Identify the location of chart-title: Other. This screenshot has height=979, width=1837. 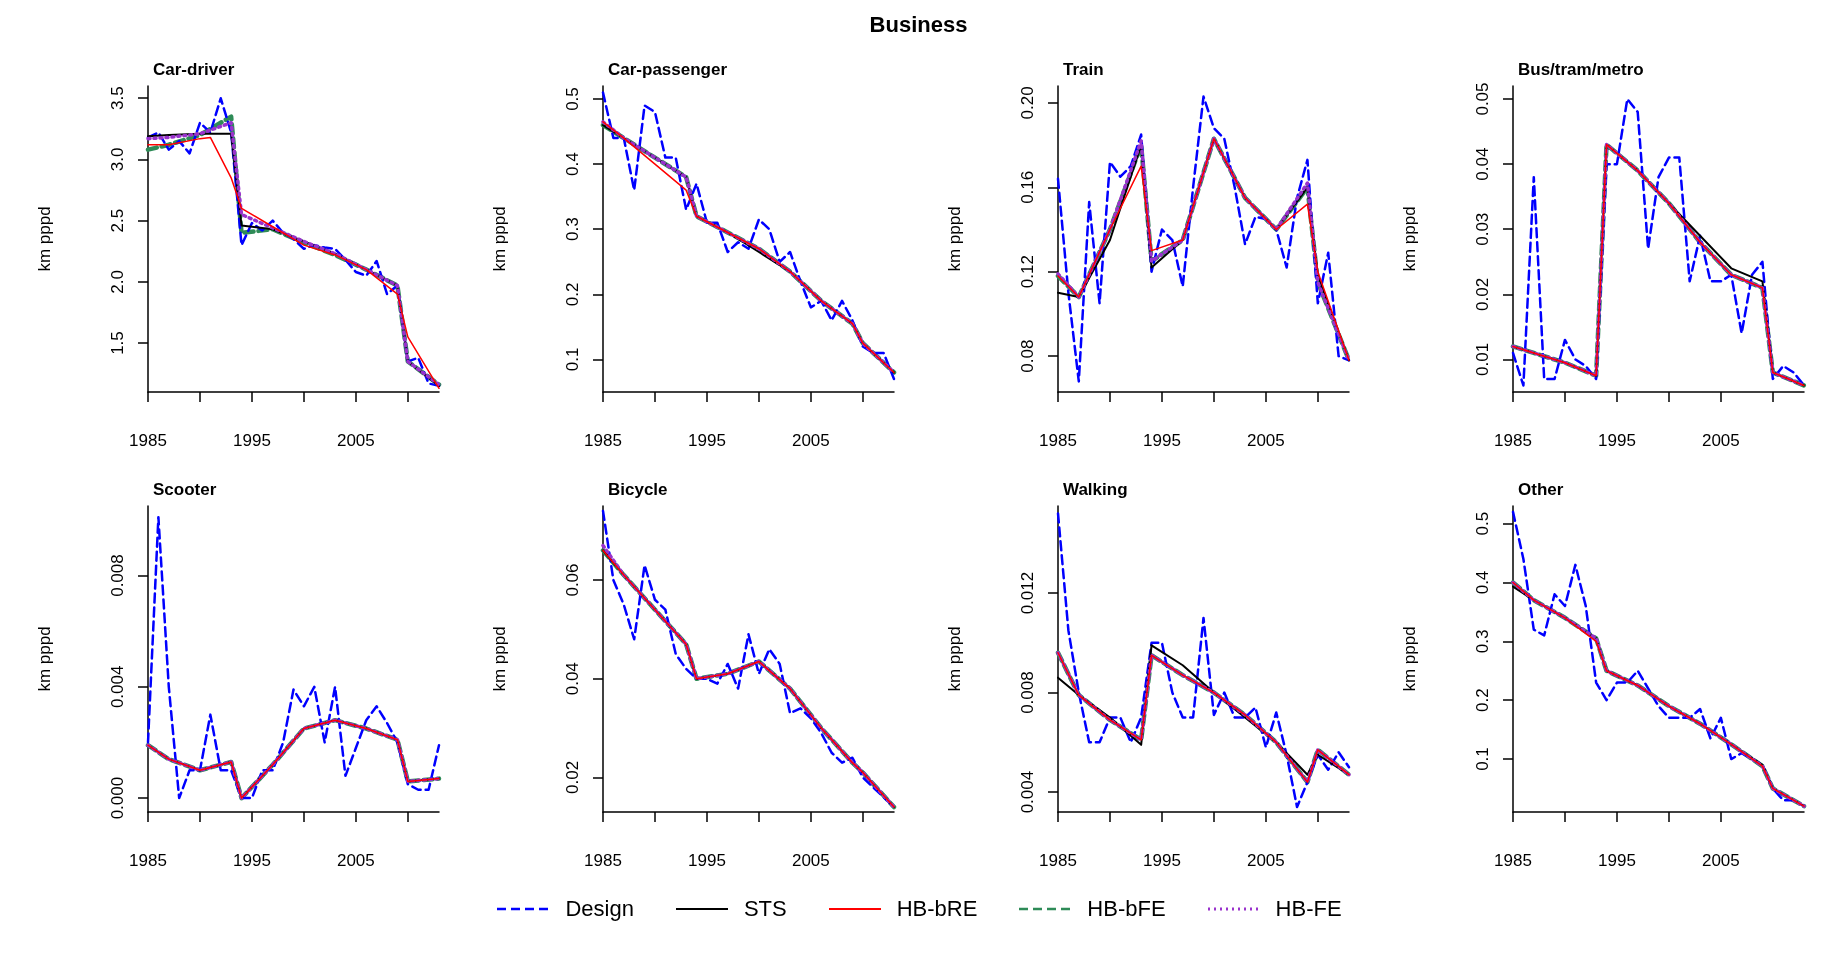
(1541, 489).